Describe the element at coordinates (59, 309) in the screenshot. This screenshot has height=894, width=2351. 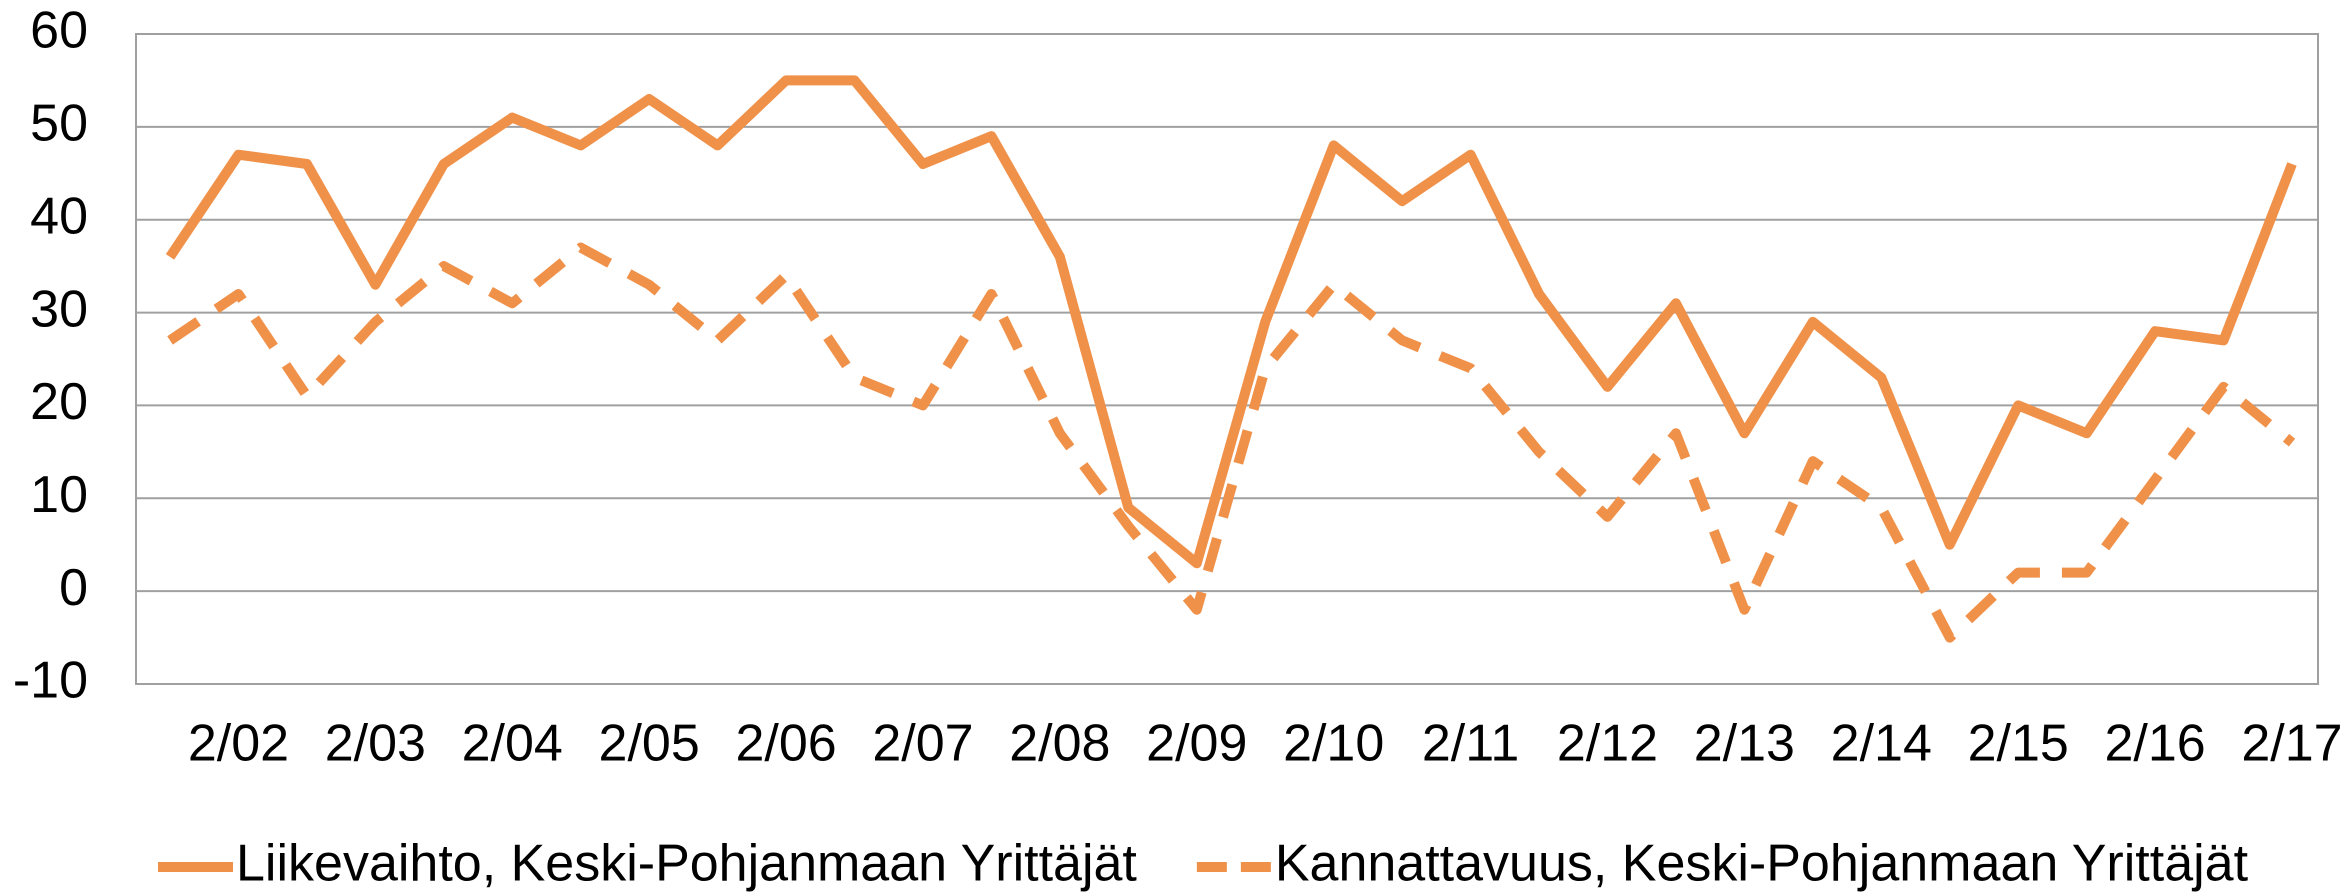
I see `y-tick-label: 30` at that location.